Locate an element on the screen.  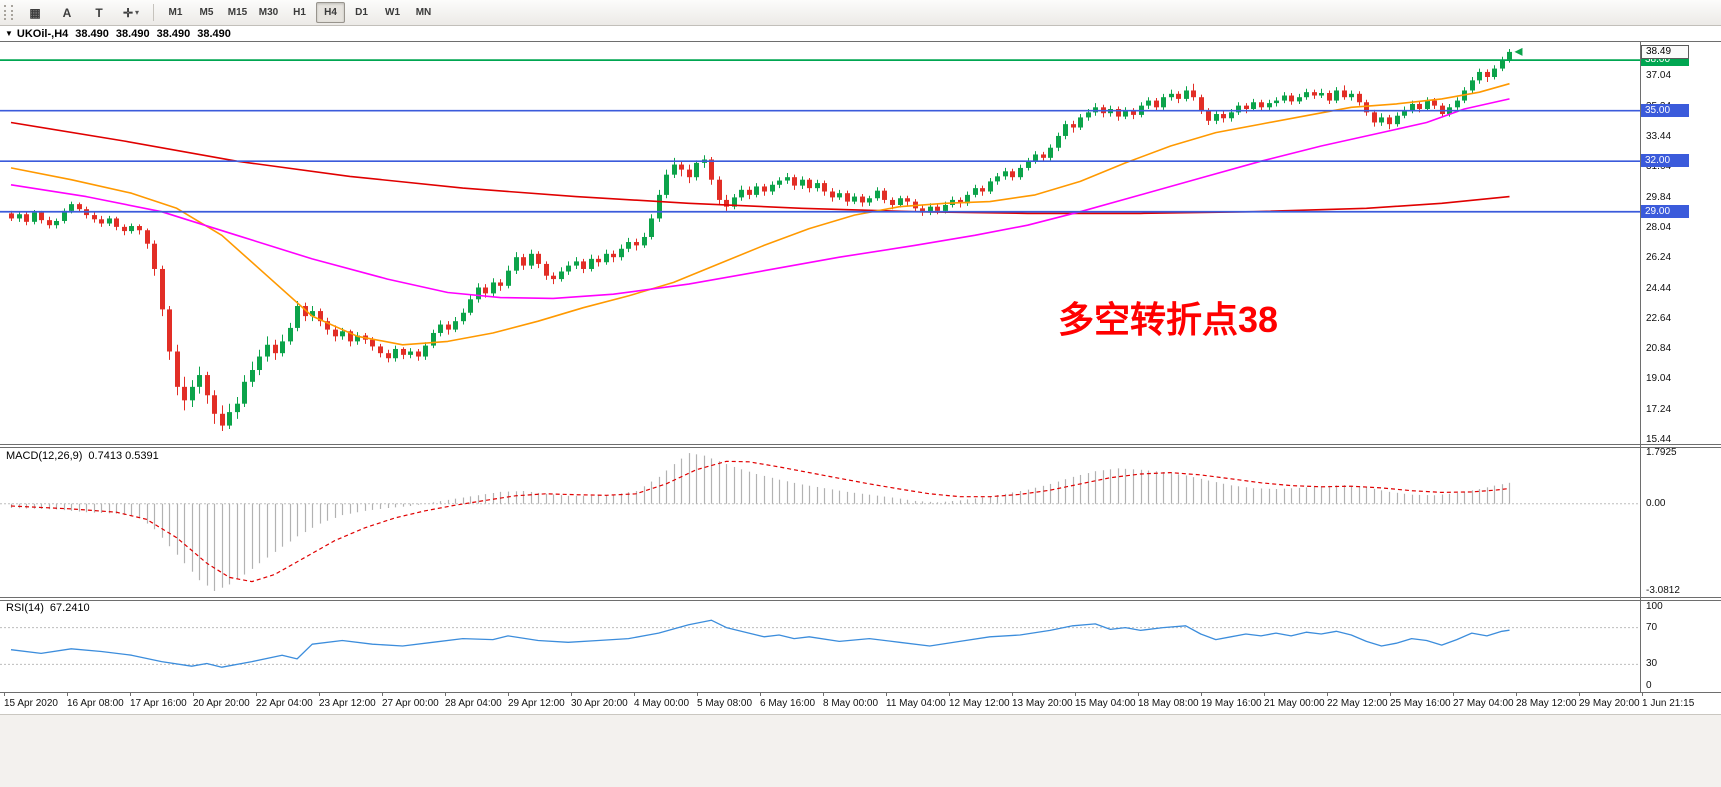
chart-grid-button: ▦ is located at coordinates (35, 13).